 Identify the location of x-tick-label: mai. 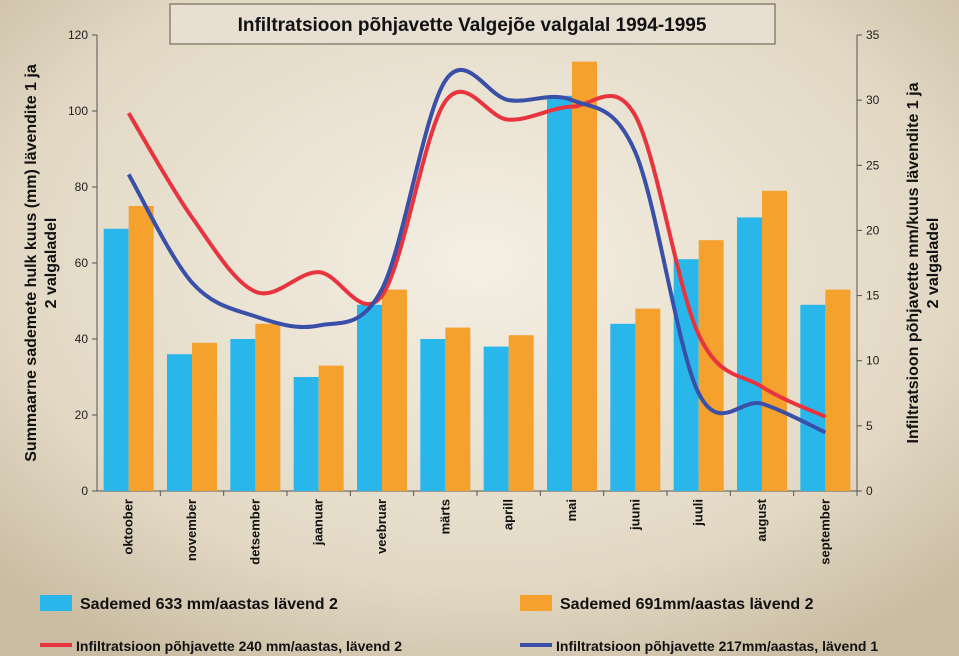
(571, 510).